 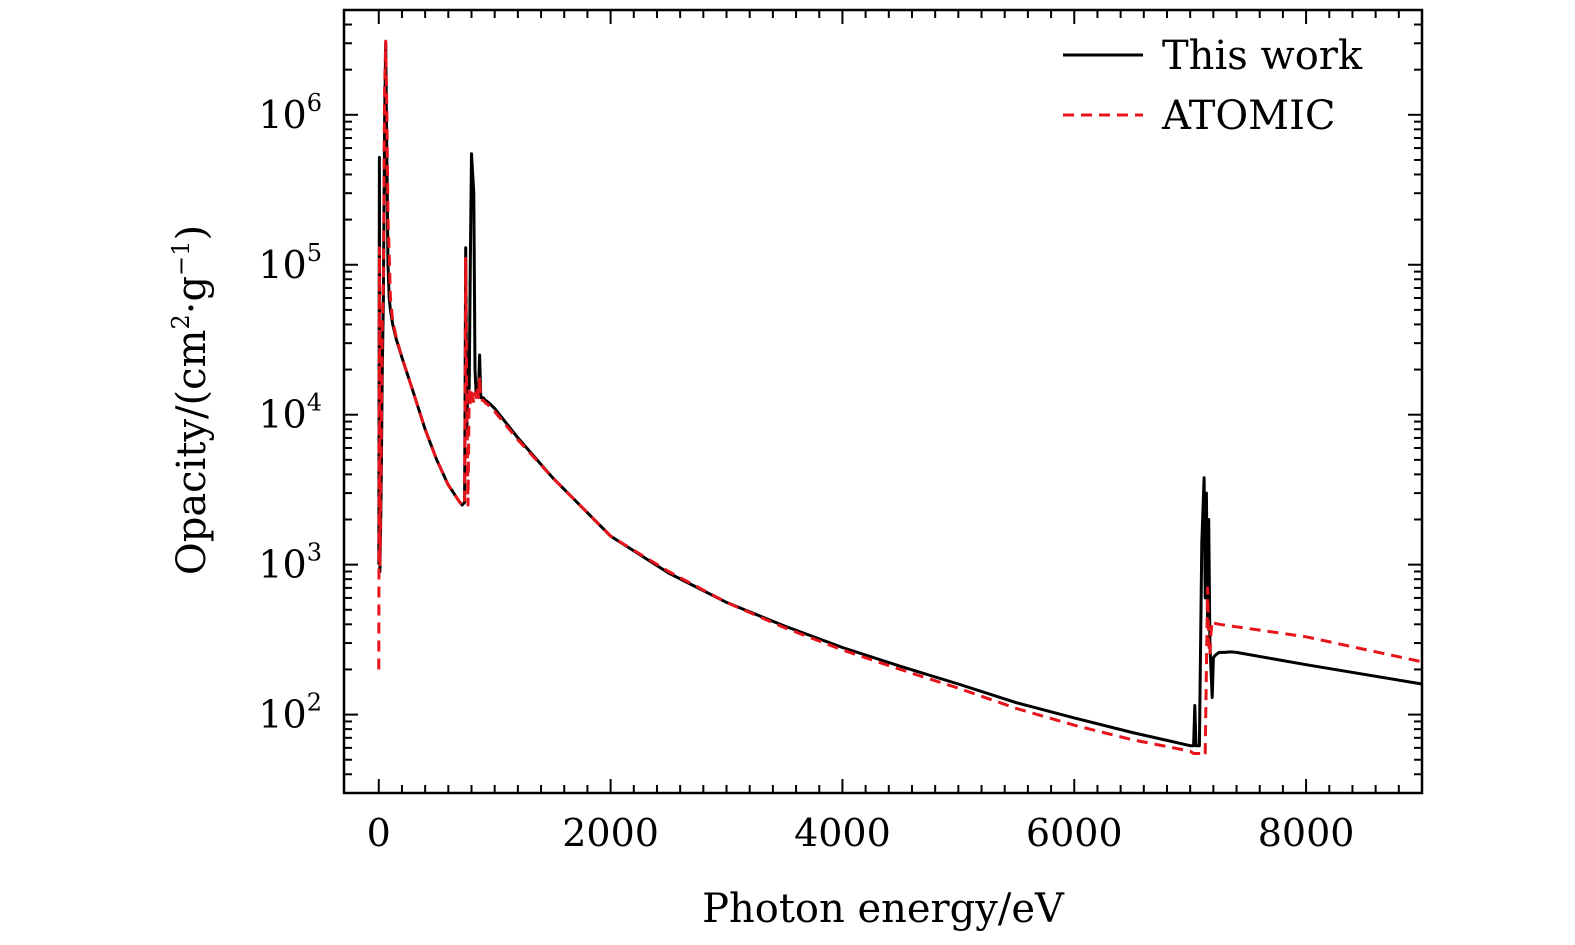 What do you see at coordinates (1248, 116) in the screenshot?
I see `legend-label-atomic: ATOMIC` at bounding box center [1248, 116].